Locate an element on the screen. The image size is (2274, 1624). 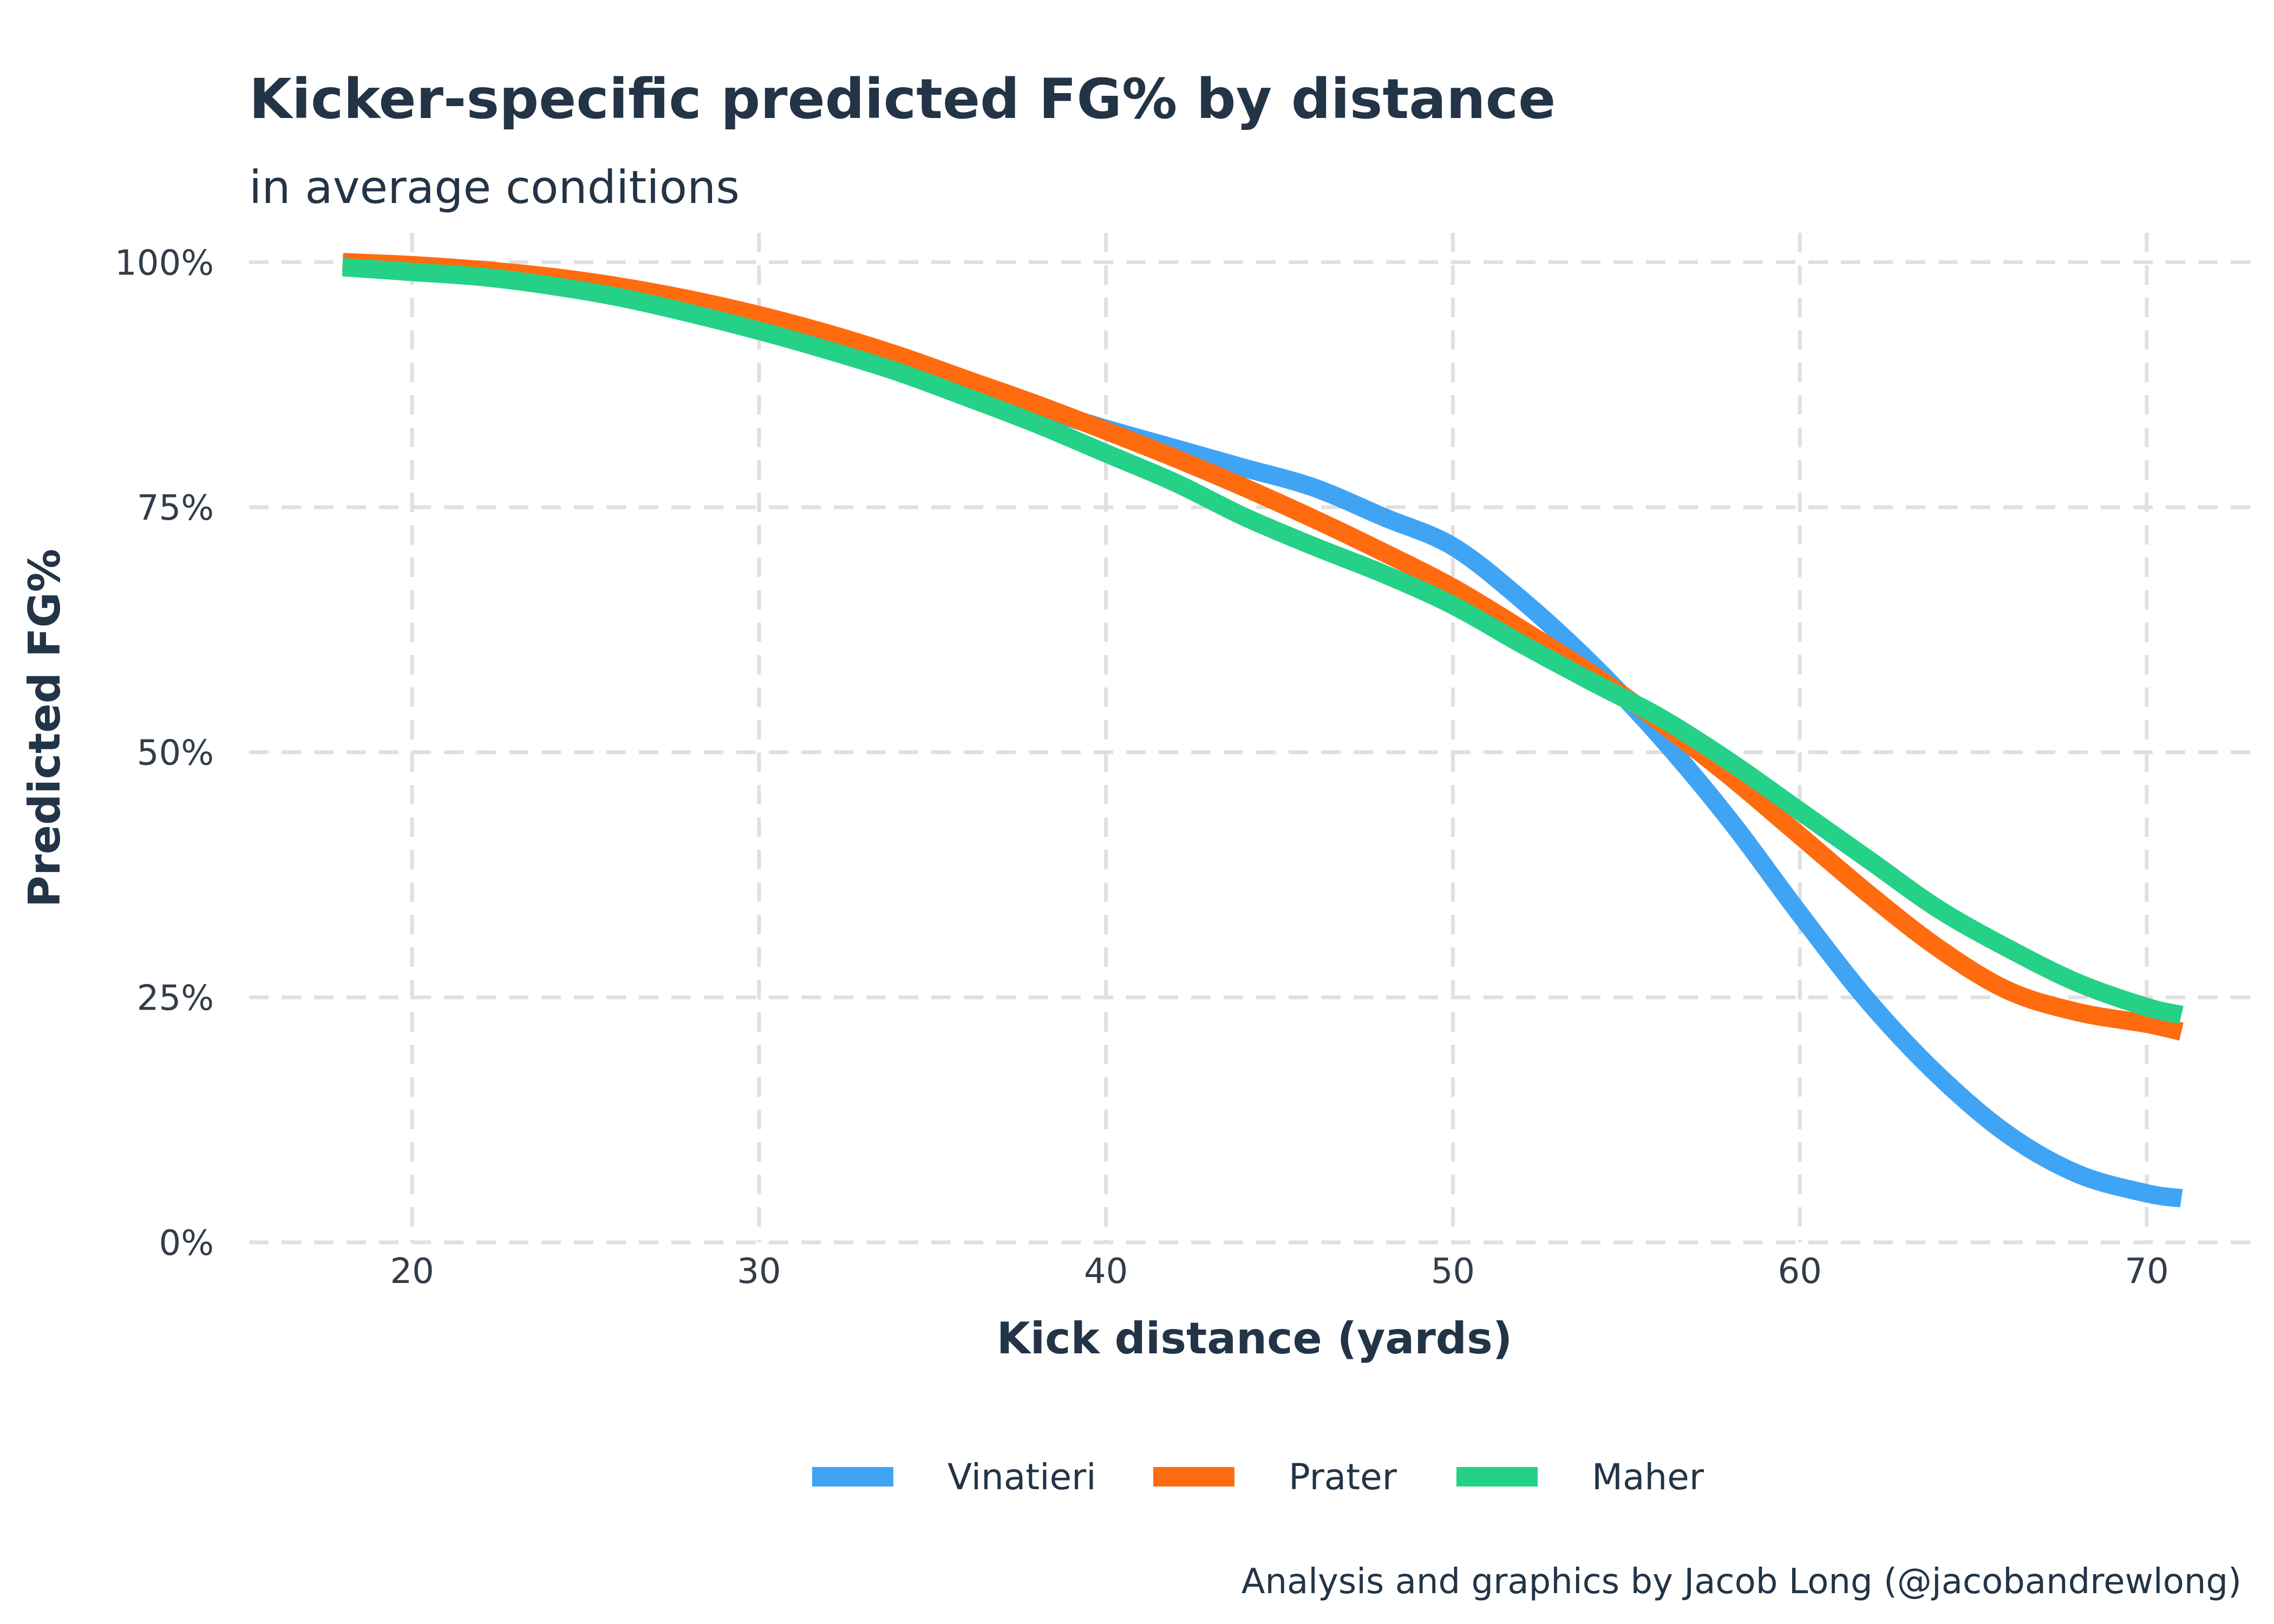
legend-label-maher: Maher is located at coordinates (1648, 1477).